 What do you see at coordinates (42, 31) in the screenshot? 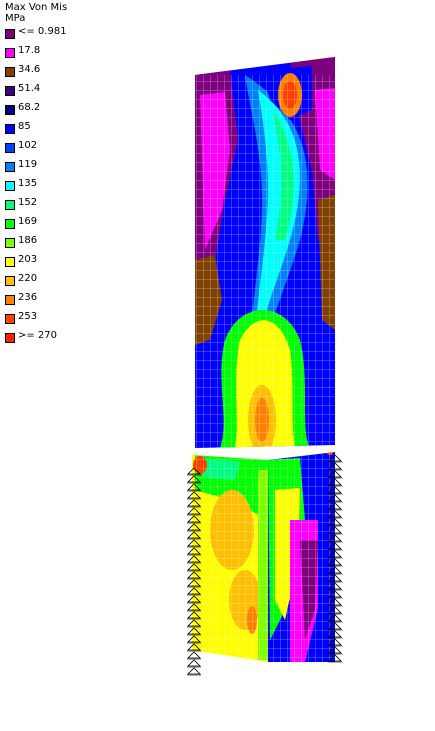
I see `legend-label: <= 0.981` at bounding box center [42, 31].